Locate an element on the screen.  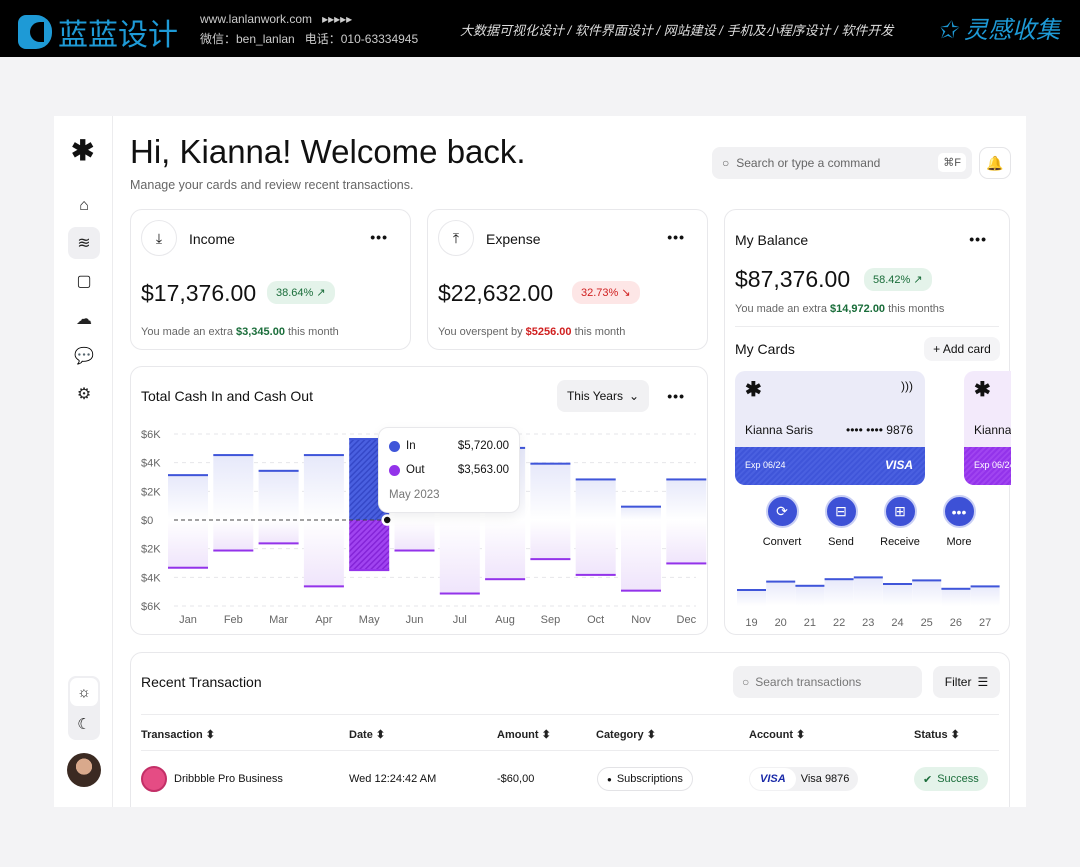
column-header: Category ⬍ is located at coordinates (626, 735).